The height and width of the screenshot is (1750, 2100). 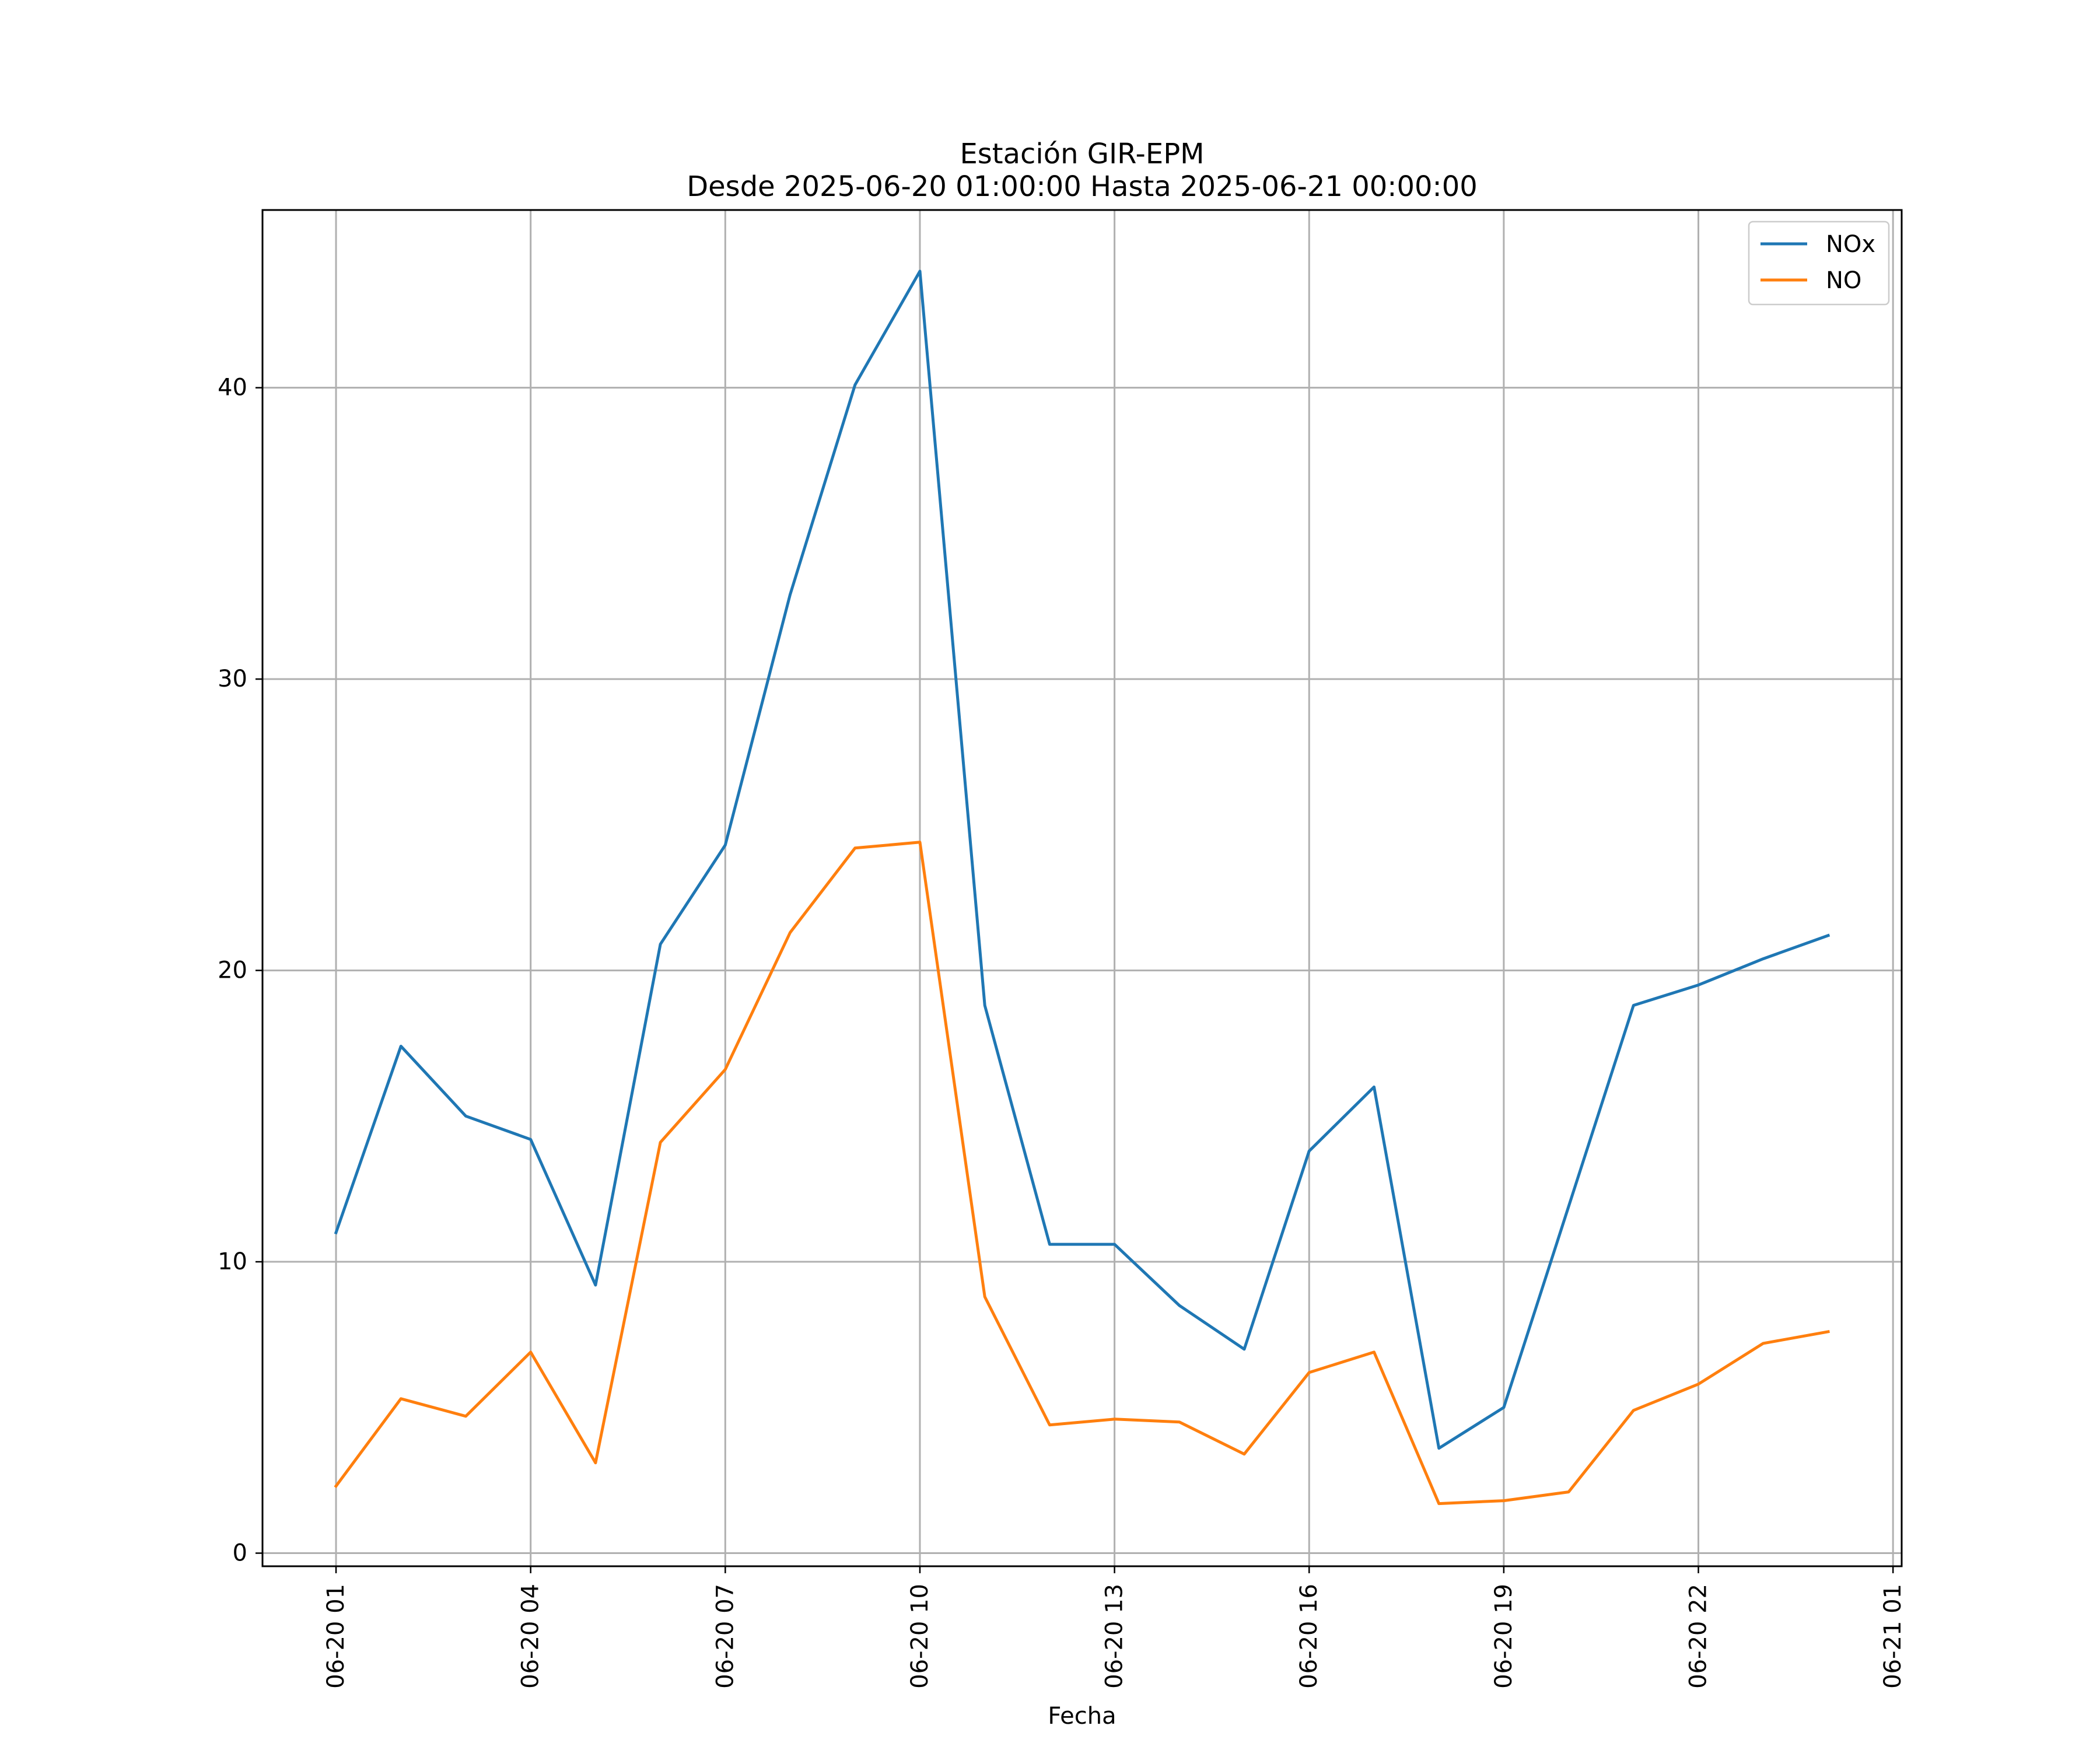 What do you see at coordinates (1699, 1636) in the screenshot?
I see `x-tick-label: 06-20 22` at bounding box center [1699, 1636].